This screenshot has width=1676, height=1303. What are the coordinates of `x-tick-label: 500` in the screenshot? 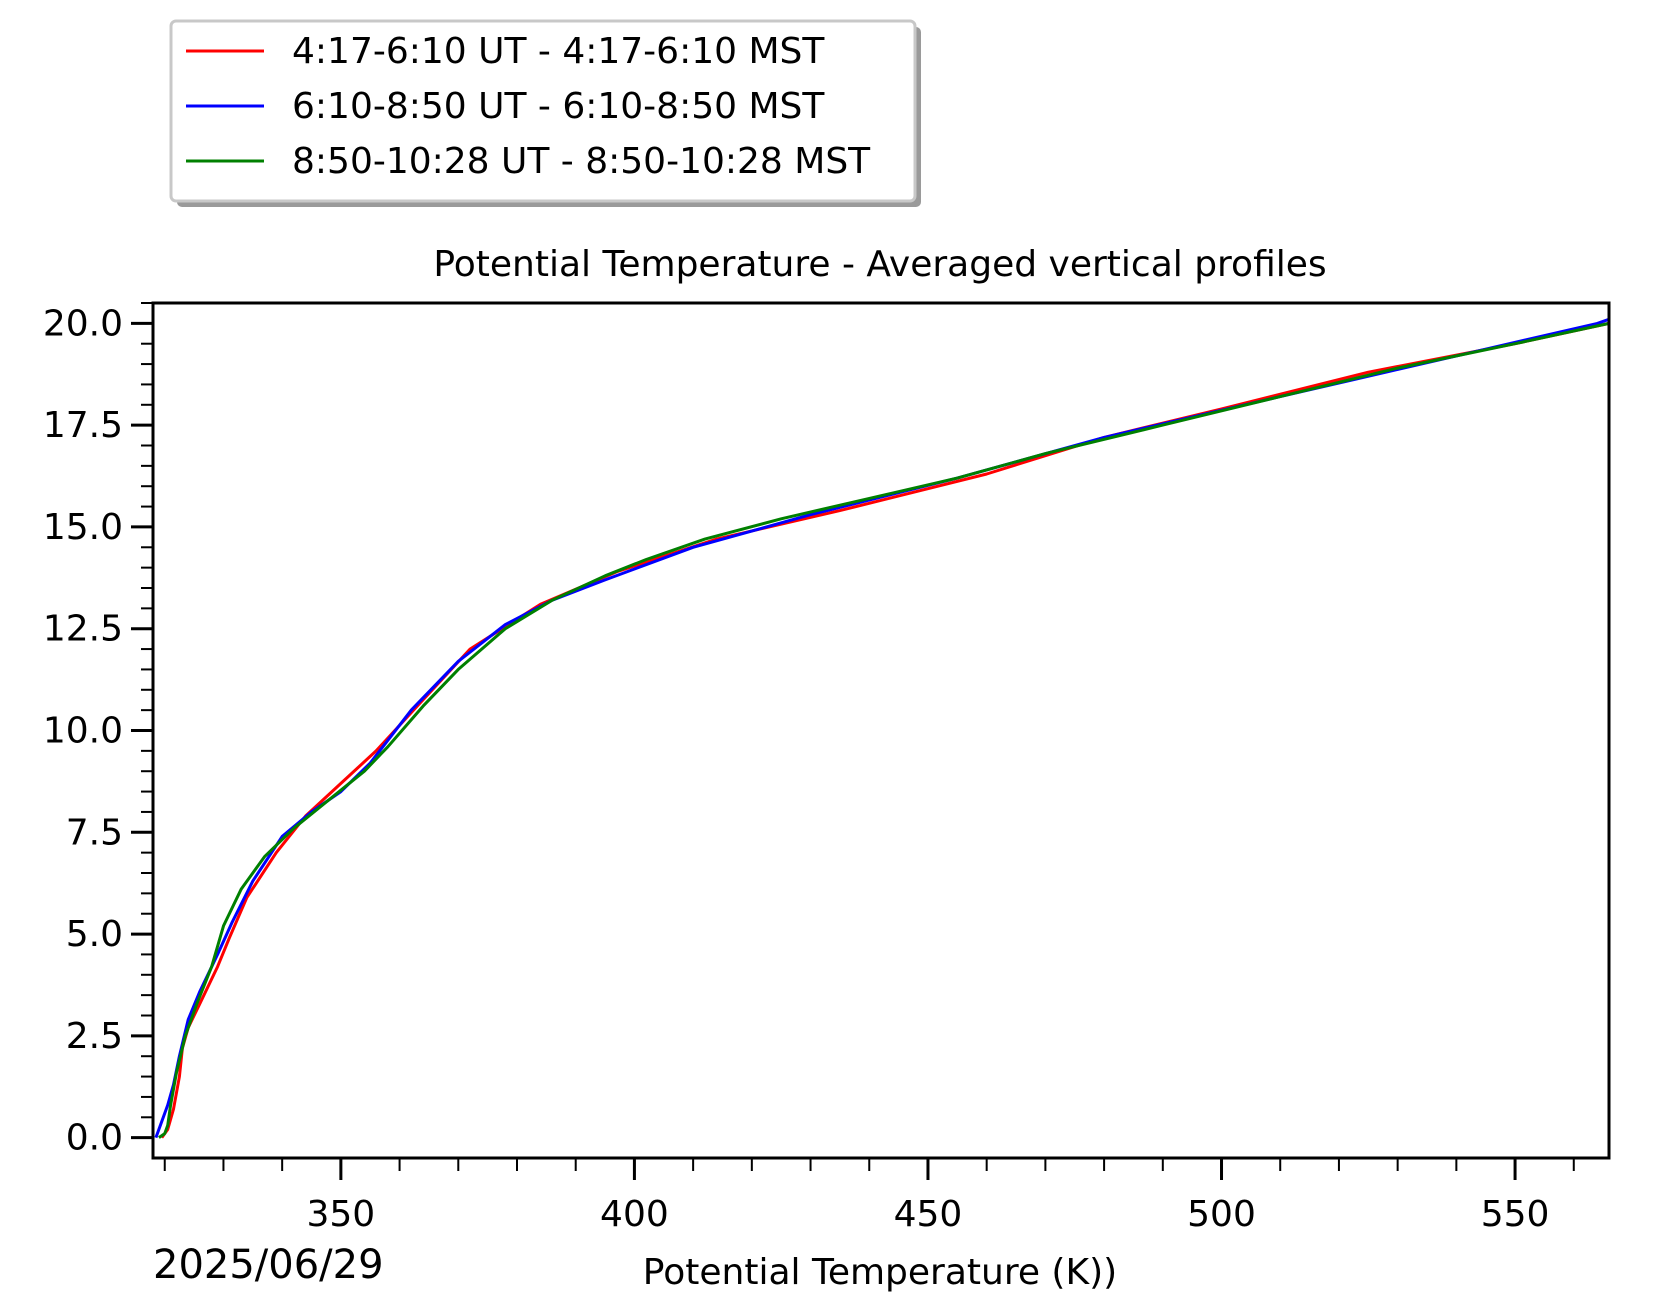 It's located at (1221, 1214).